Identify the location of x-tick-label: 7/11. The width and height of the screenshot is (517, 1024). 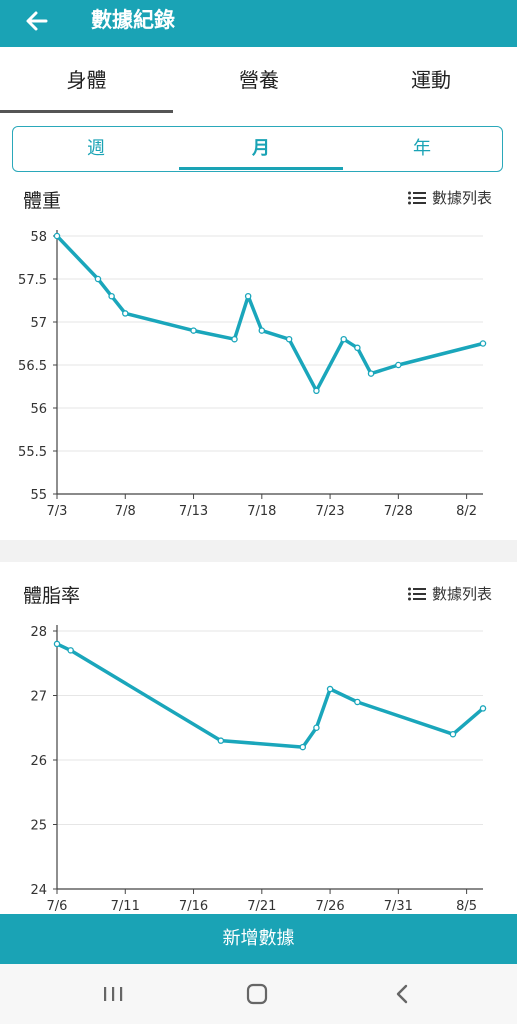
(125, 906).